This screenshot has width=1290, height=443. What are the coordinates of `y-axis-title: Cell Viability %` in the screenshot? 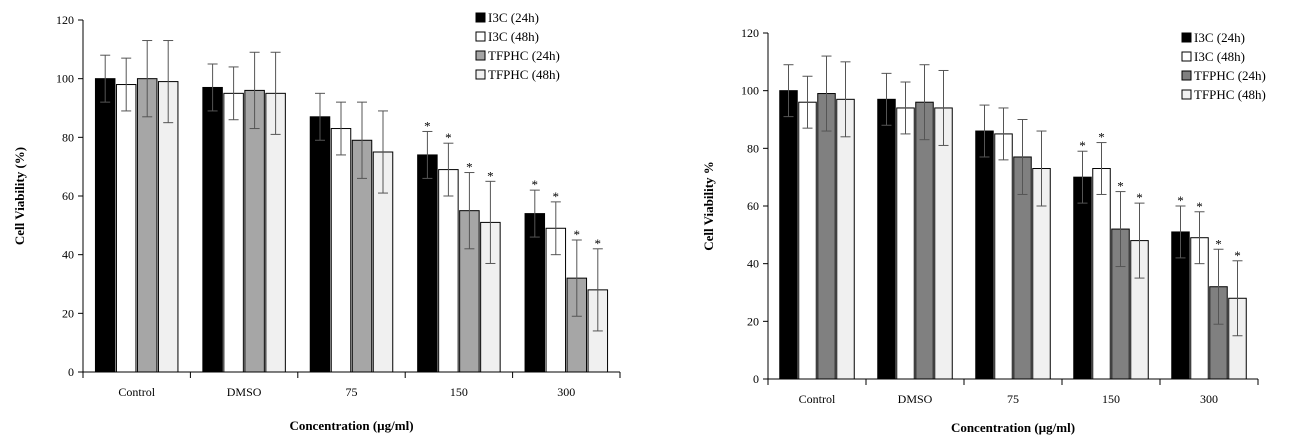 It's located at (708, 206).